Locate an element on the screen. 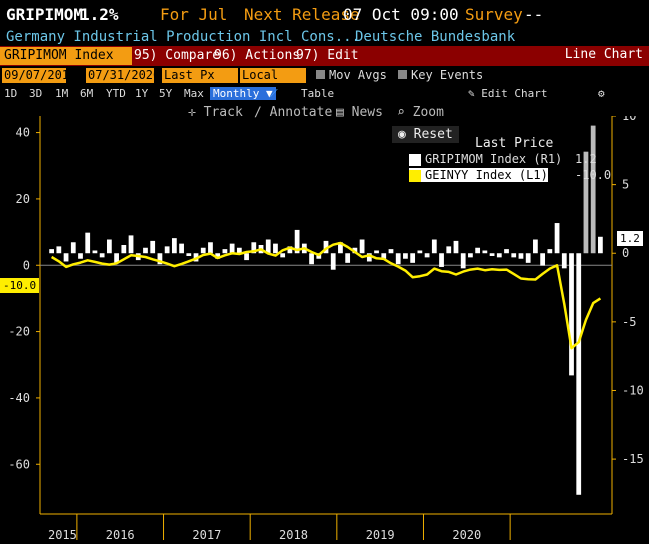 This screenshot has width=649, height=544. security-field: GRIPIMOM Index is located at coordinates (66, 56).